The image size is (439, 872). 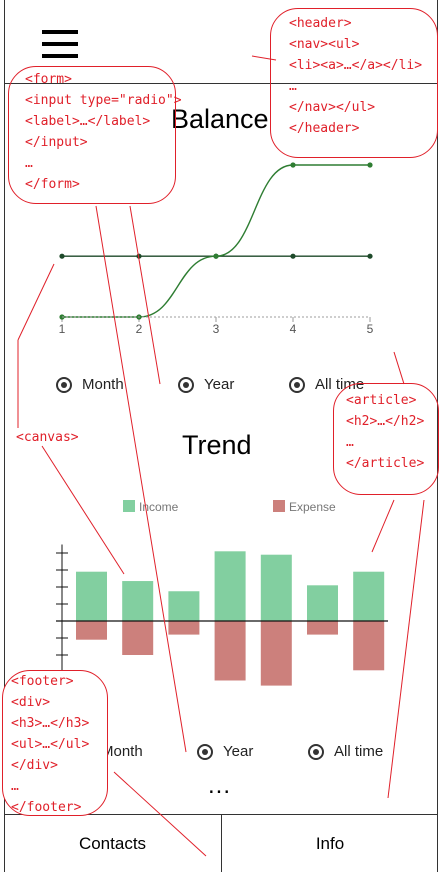 I want to click on footer-tab-contacts: Contacts, so click(x=113, y=843).